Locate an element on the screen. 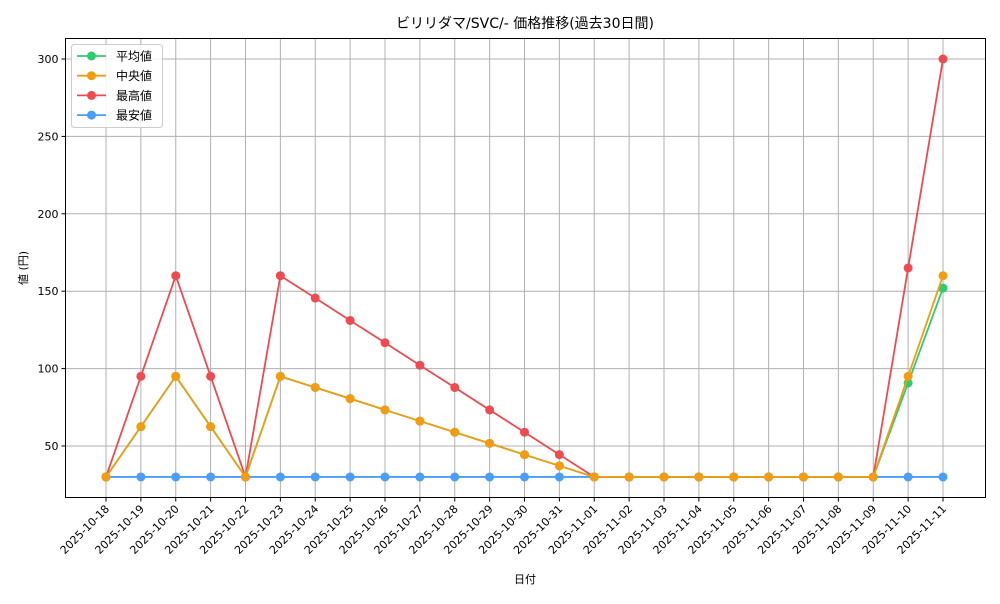  y-axis-label: 値 (円) is located at coordinates (23, 268).